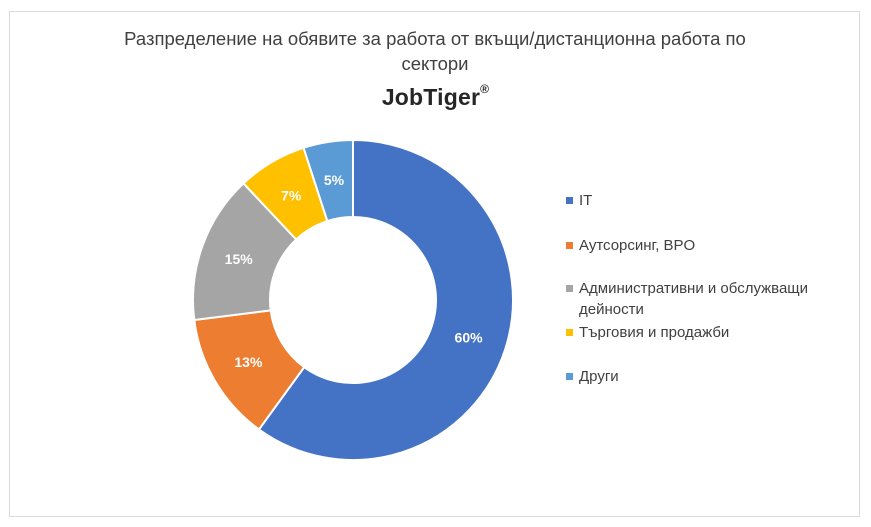  Describe the element at coordinates (239, 259) in the screenshot. I see `data-label-2: 15%` at that location.